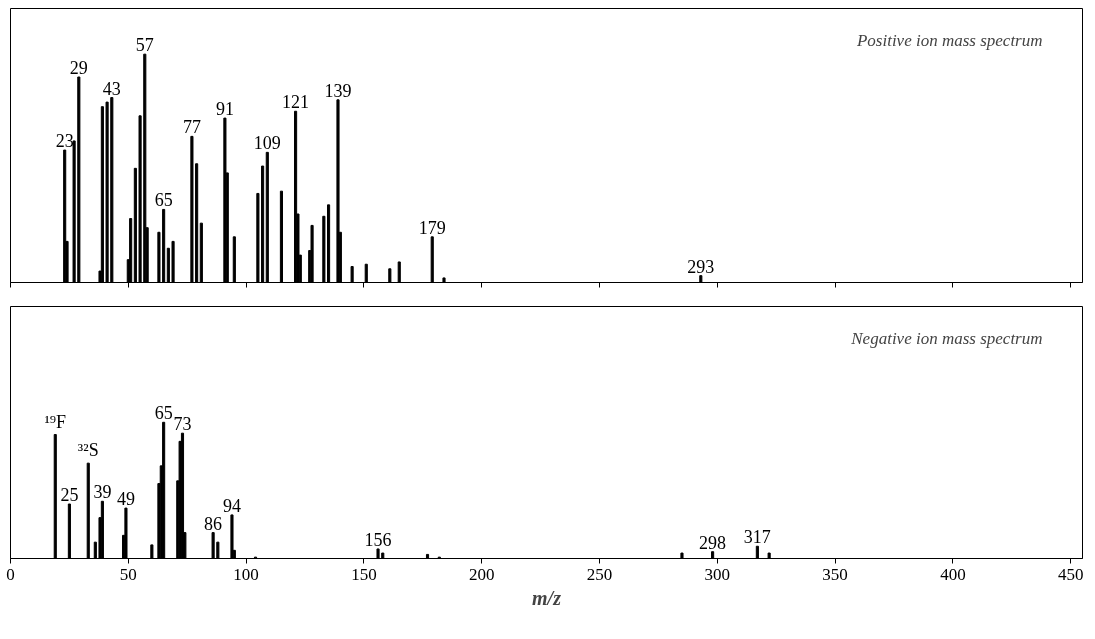 The height and width of the screenshot is (639, 1095). What do you see at coordinates (182, 424) in the screenshot?
I see `annotation: 73` at bounding box center [182, 424].